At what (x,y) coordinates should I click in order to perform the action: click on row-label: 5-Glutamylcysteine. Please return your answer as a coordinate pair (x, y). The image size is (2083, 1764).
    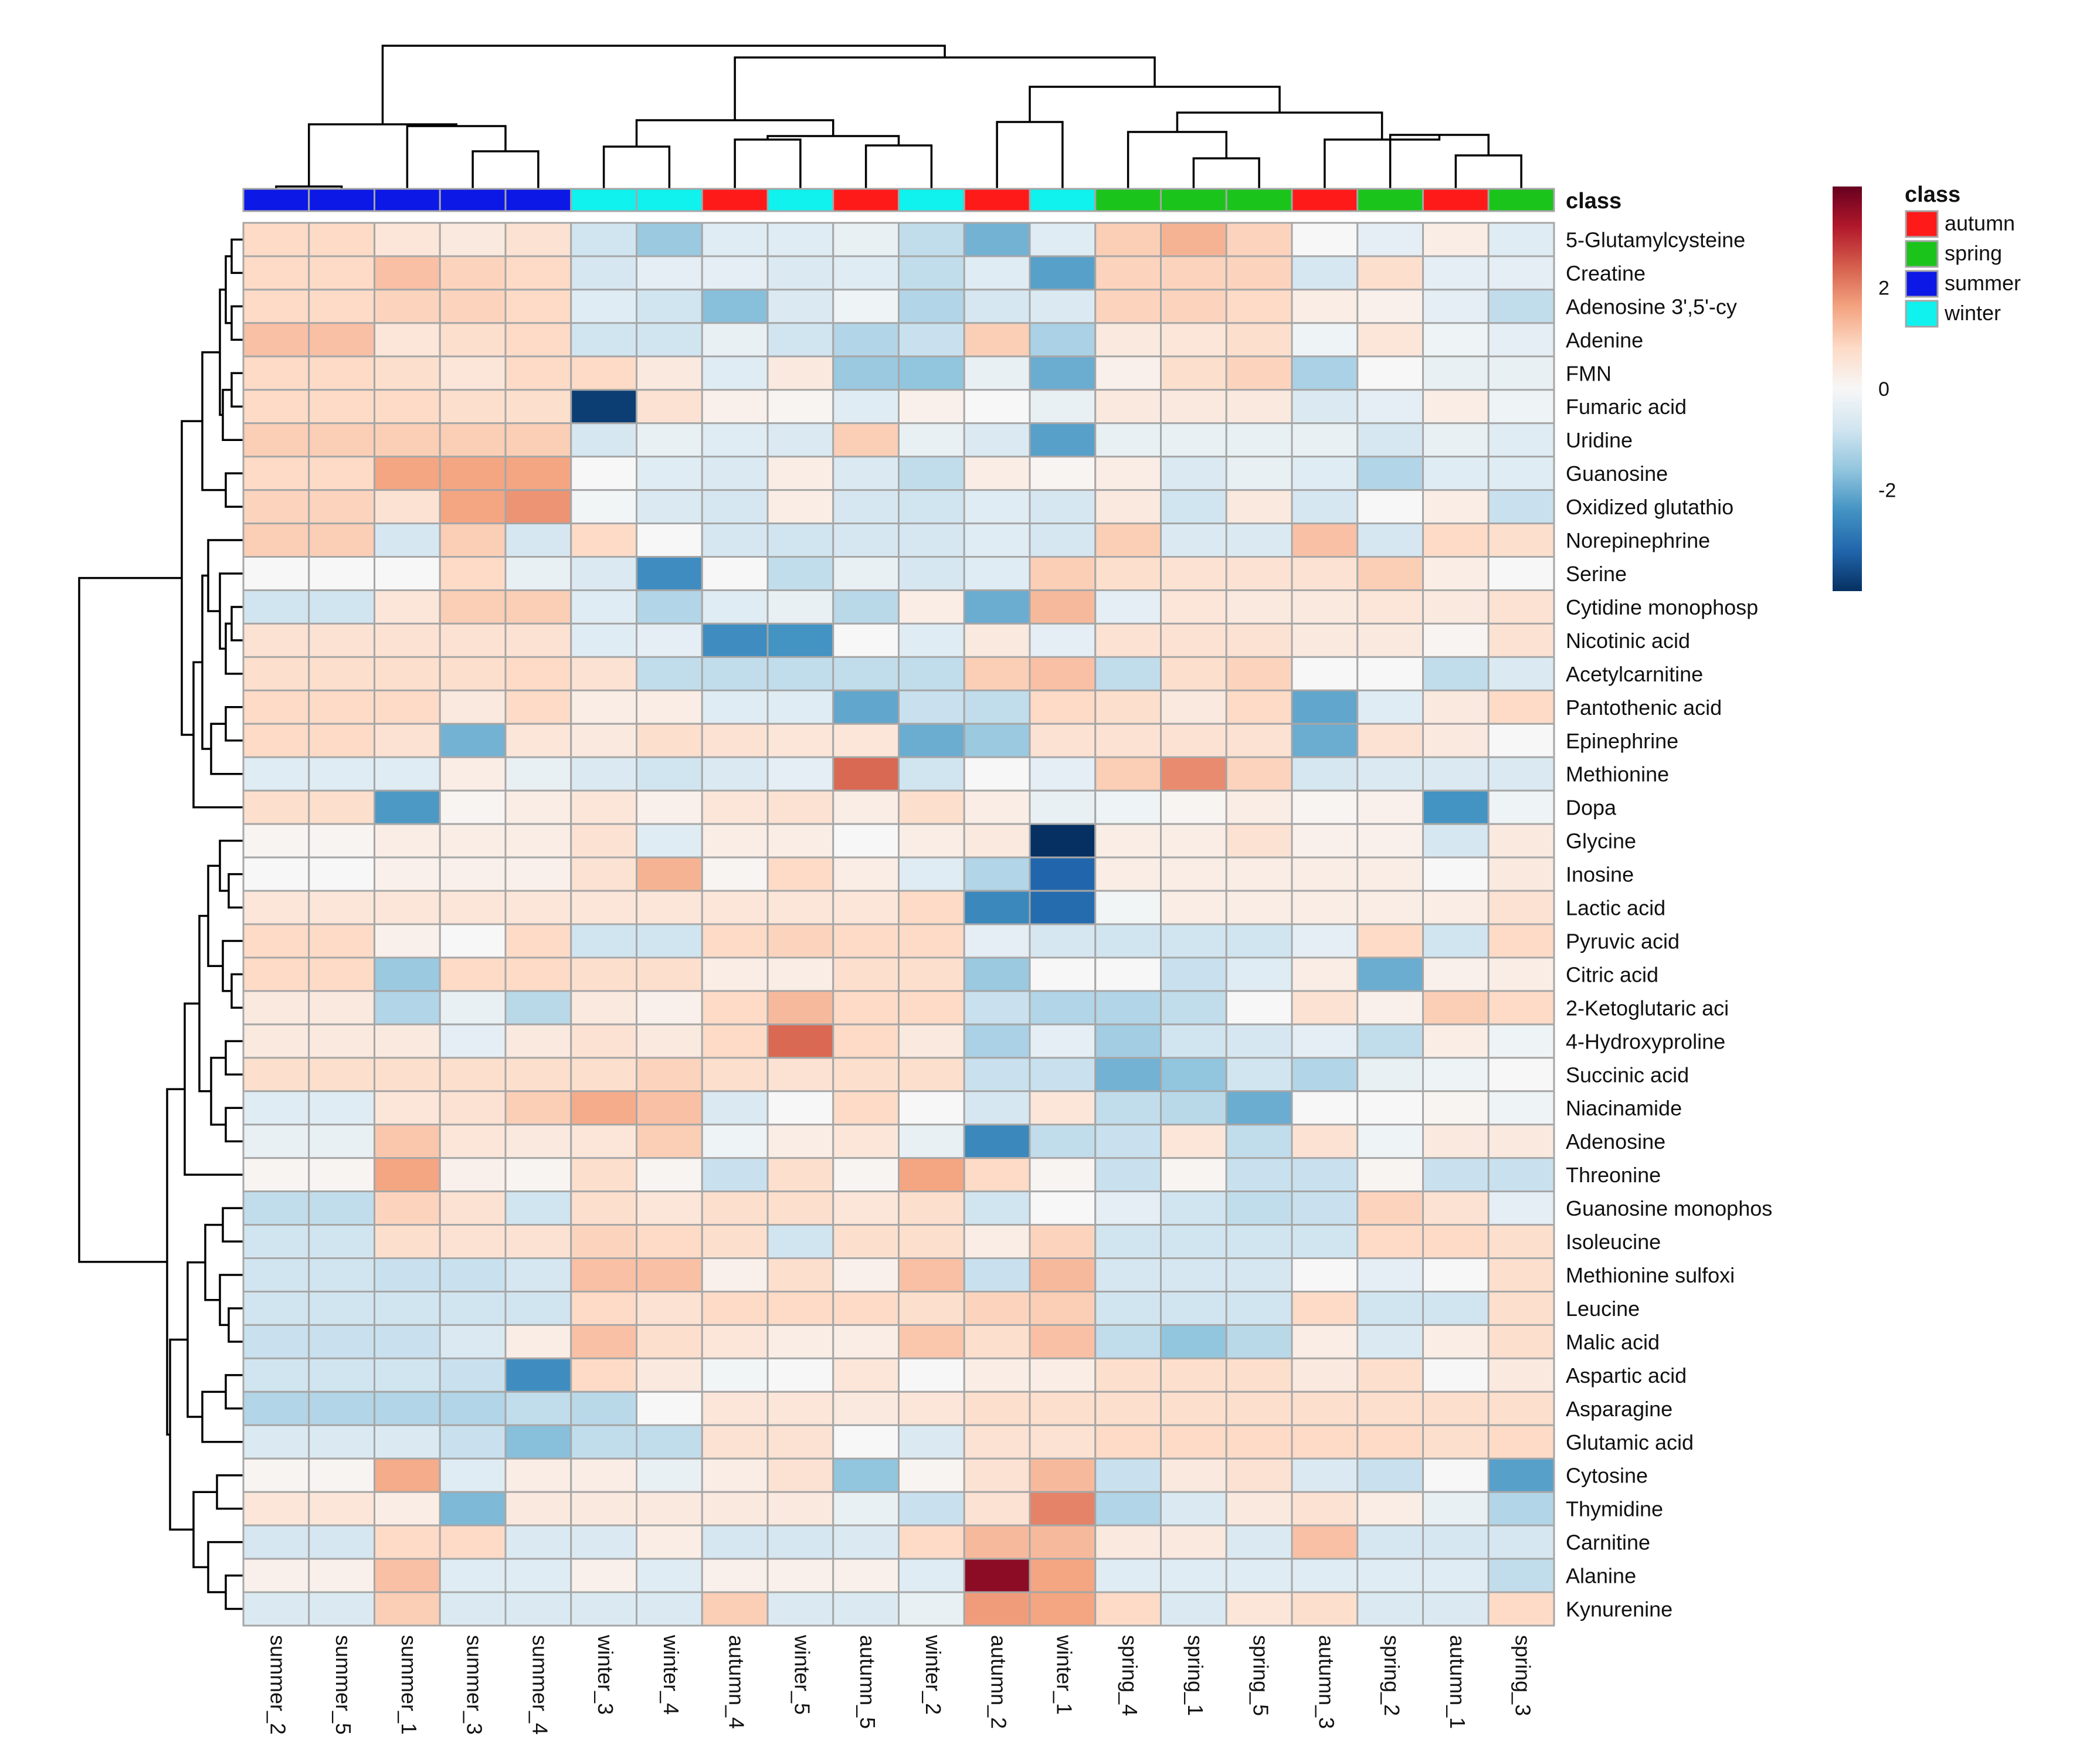
    Looking at the image, I should click on (1655, 240).